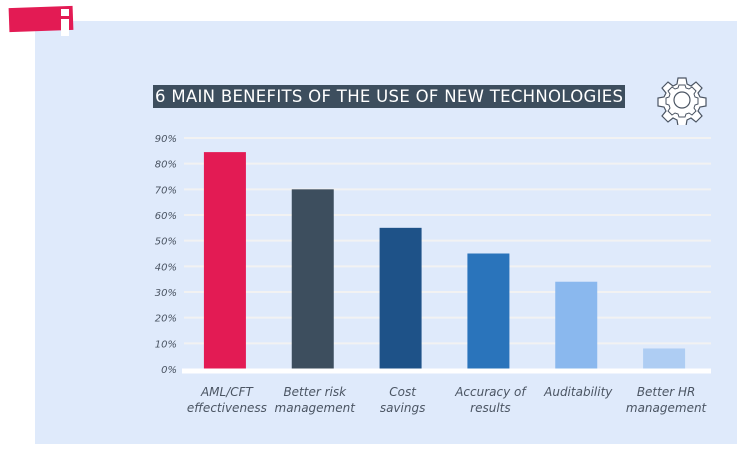 The width and height of the screenshot is (745, 452). What do you see at coordinates (166, 293) in the screenshot?
I see `y-tick-label: 30%` at bounding box center [166, 293].